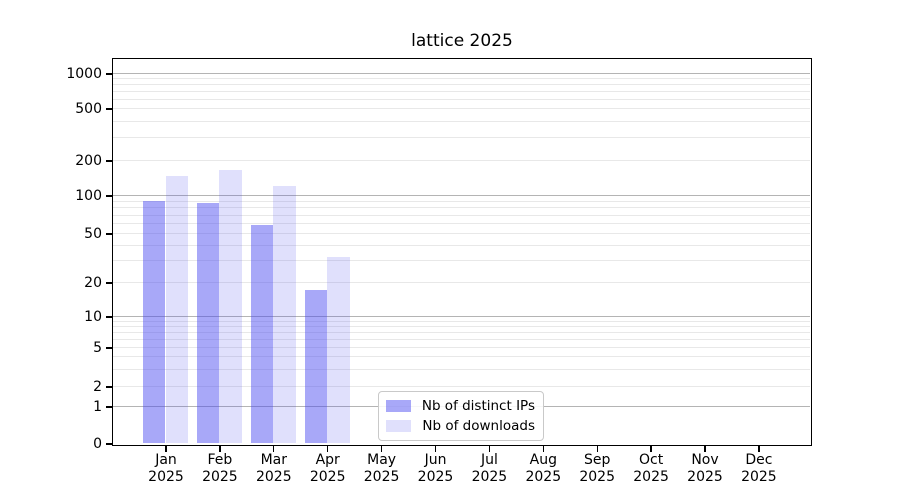 Image resolution: width=900 pixels, height=500 pixels. Describe the element at coordinates (651, 449) in the screenshot. I see `x-tick-mark-oct` at that location.